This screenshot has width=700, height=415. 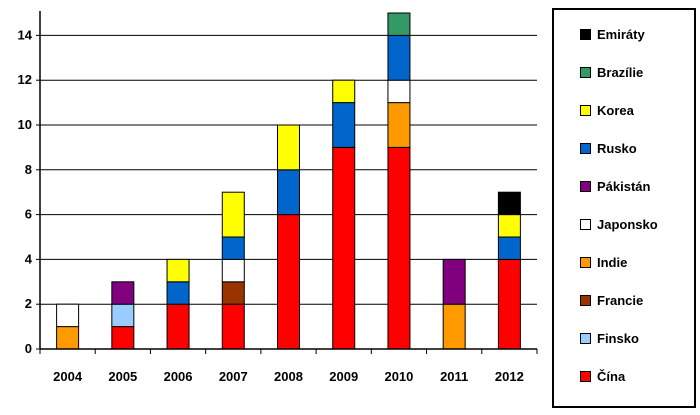 What do you see at coordinates (233, 376) in the screenshot?
I see `x-tick-label: 2007` at bounding box center [233, 376].